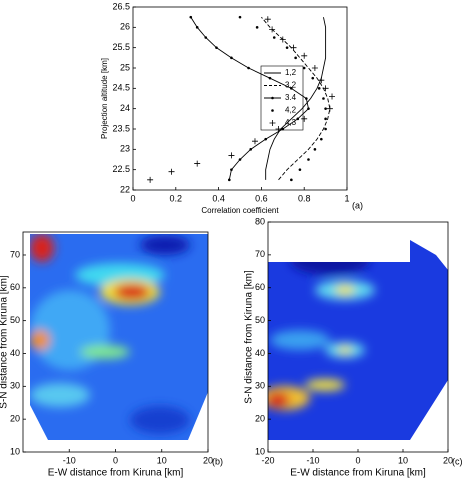 This screenshot has height=484, width=474. What do you see at coordinates (125, 108) in the screenshot?
I see `y-tick-label: 24` at bounding box center [125, 108].